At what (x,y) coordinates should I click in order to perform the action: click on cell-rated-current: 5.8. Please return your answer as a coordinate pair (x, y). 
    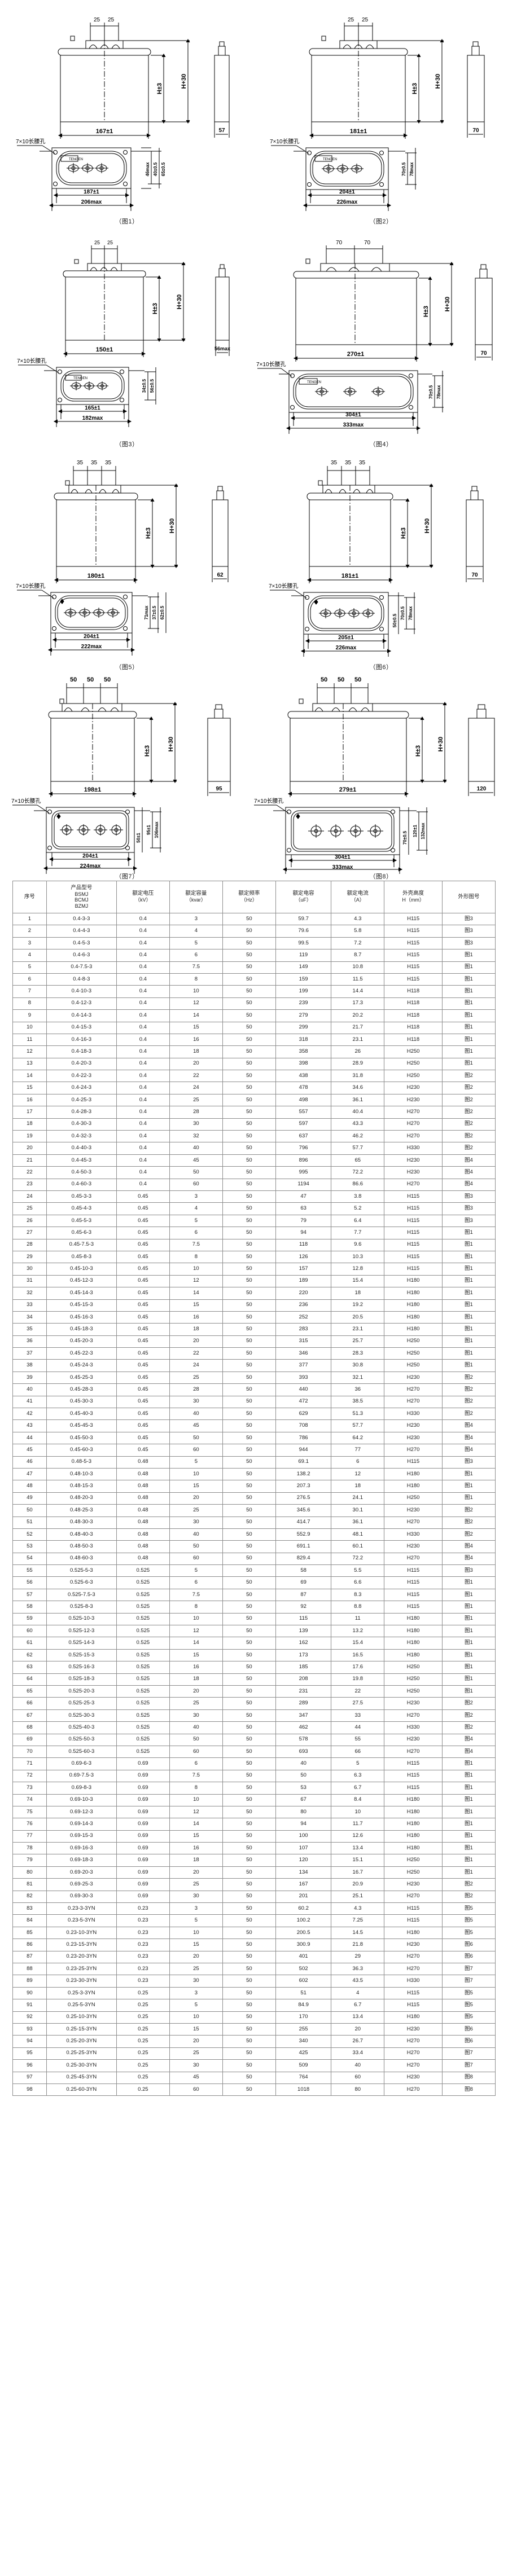
    Looking at the image, I should click on (358, 932).